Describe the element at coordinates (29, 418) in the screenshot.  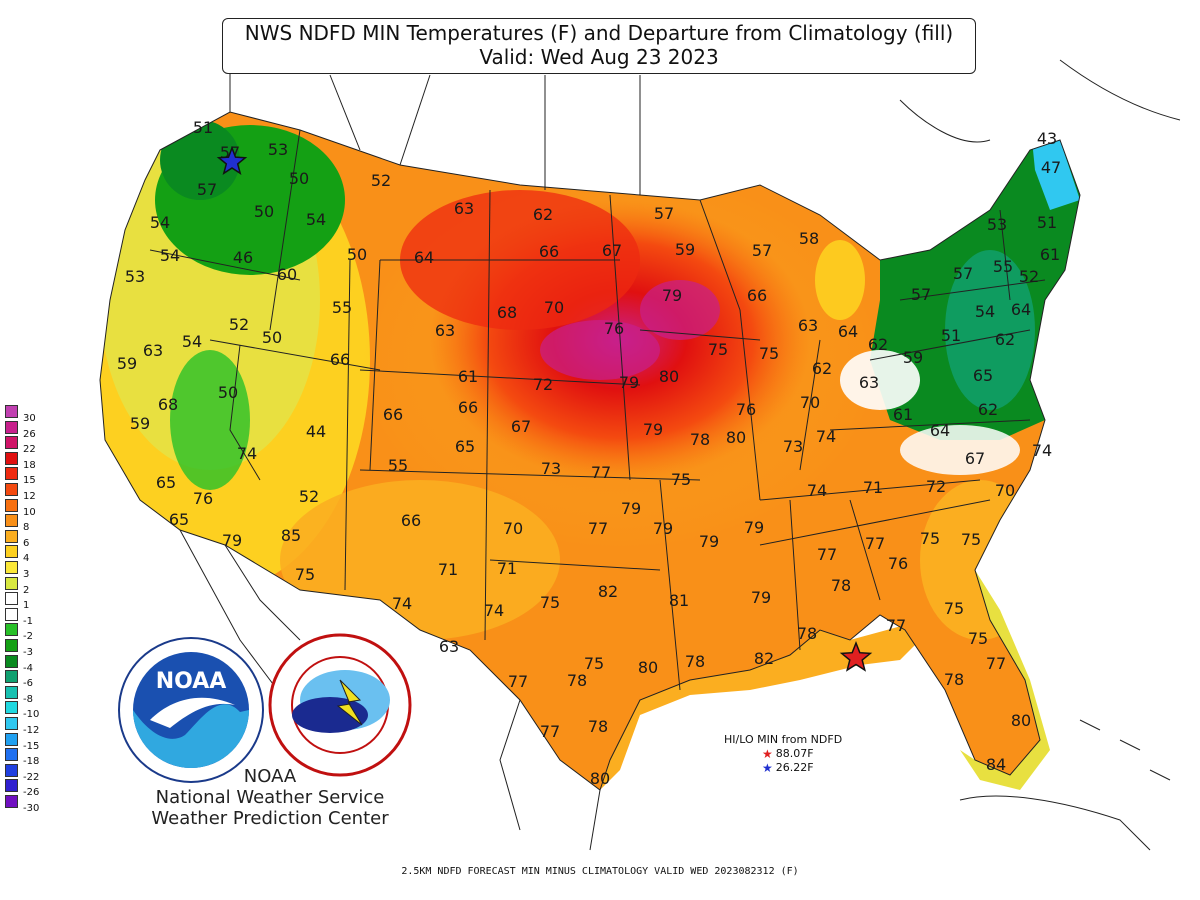
I see `legend-label: 30` at that location.